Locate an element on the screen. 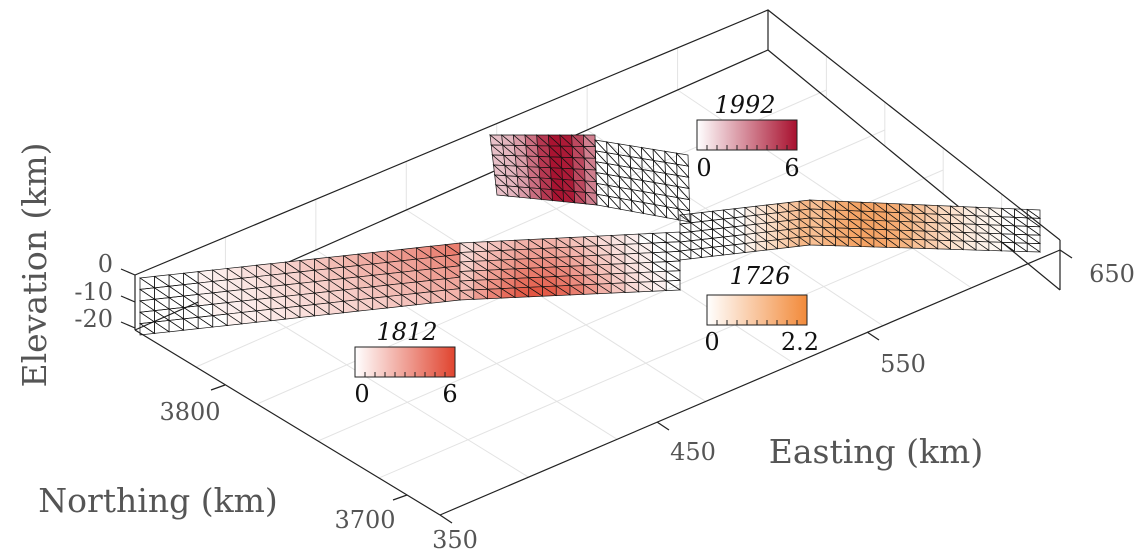  colorbar-1992: 1992 0 6 is located at coordinates (747, 136).